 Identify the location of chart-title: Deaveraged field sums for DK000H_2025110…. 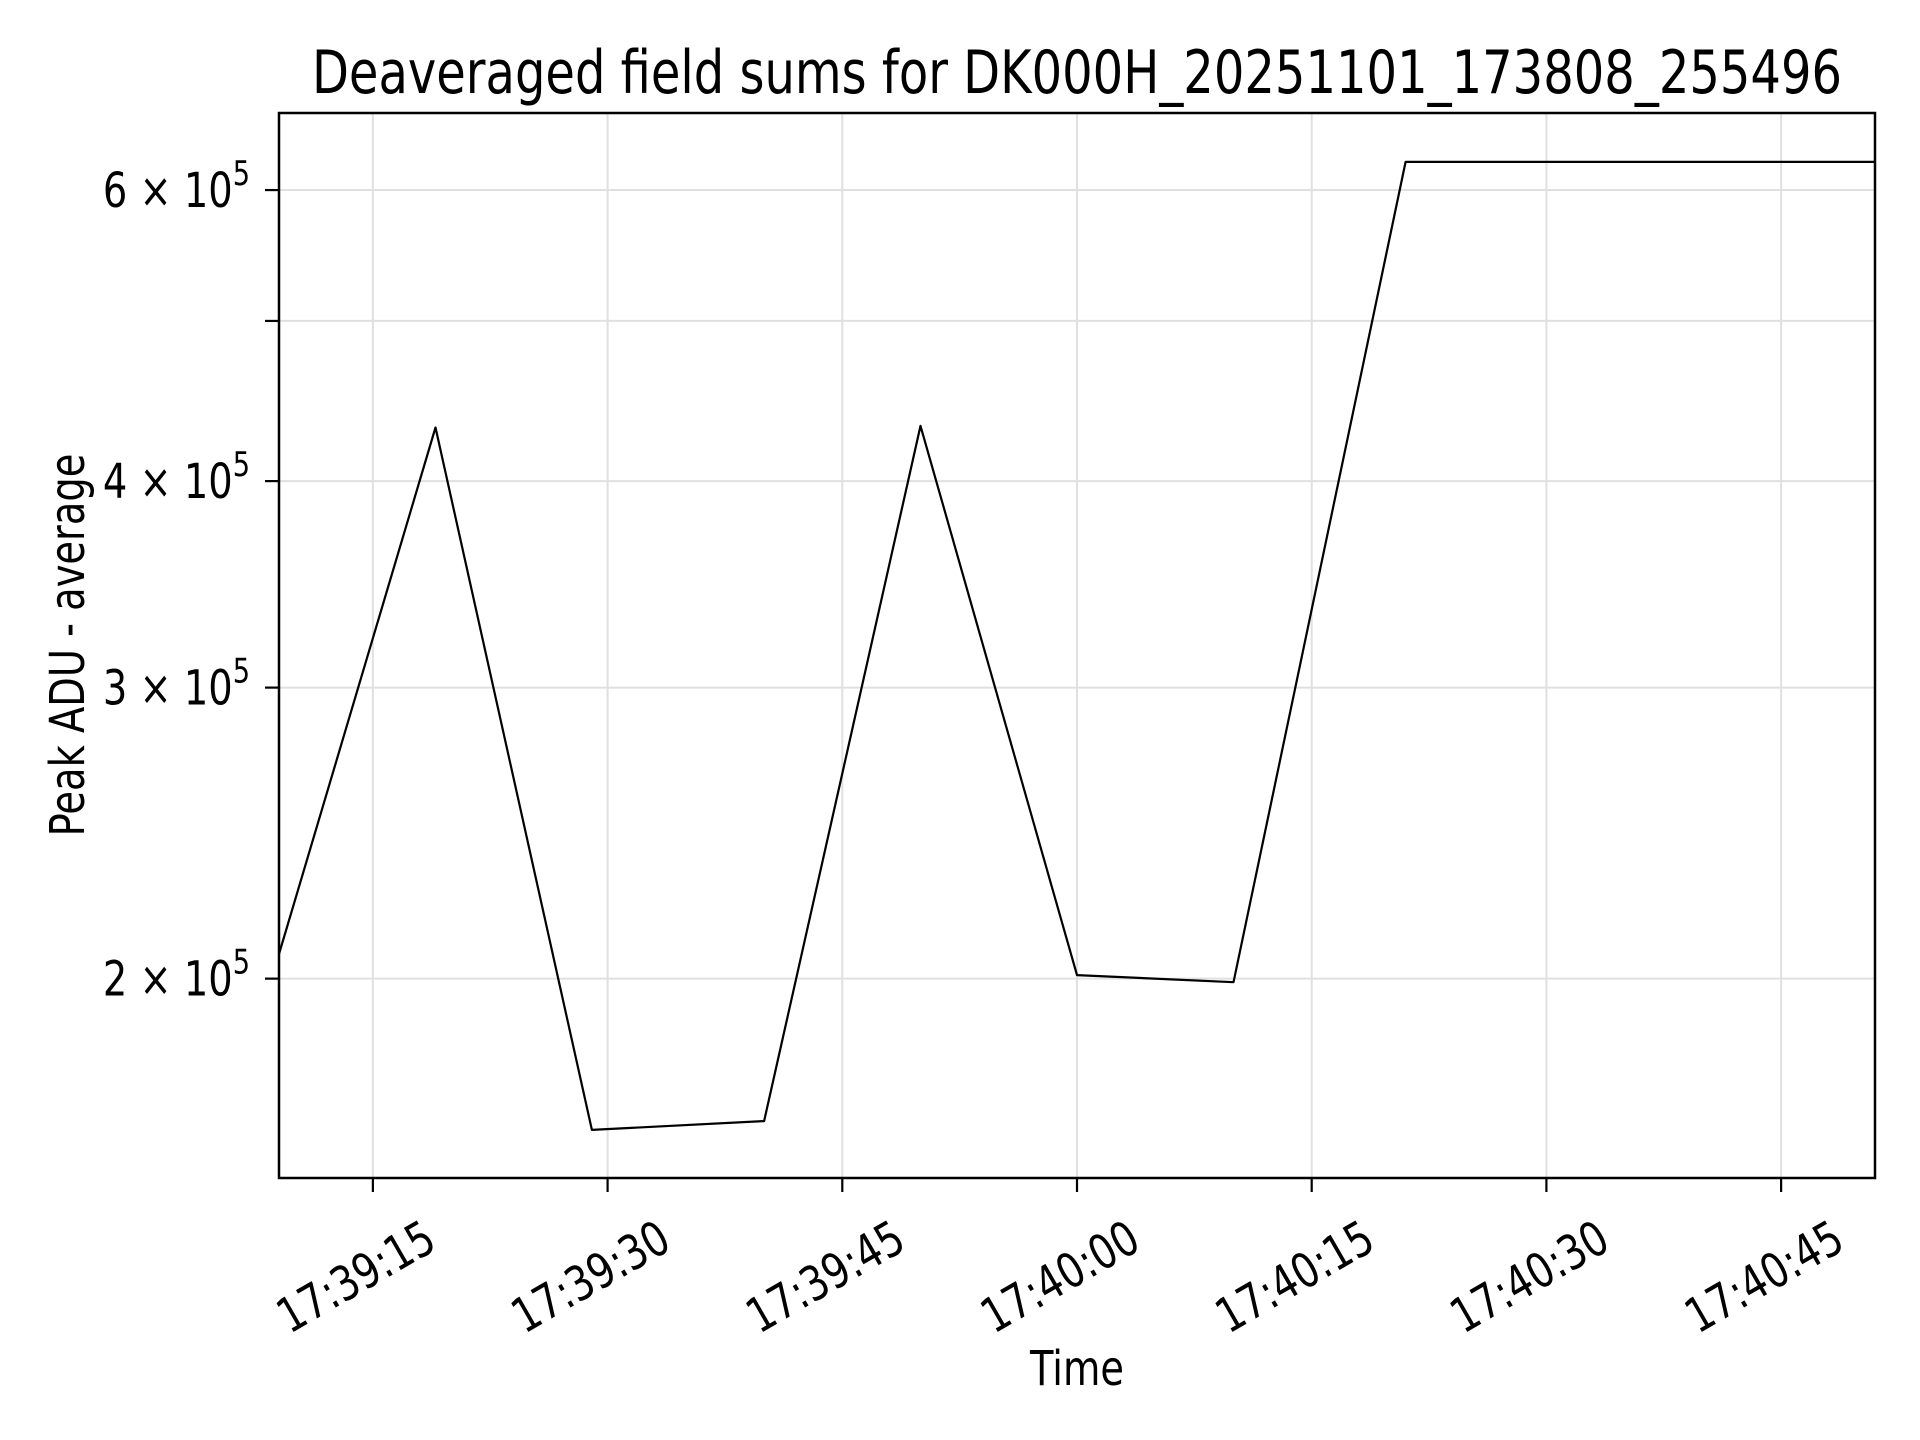
(1077, 73).